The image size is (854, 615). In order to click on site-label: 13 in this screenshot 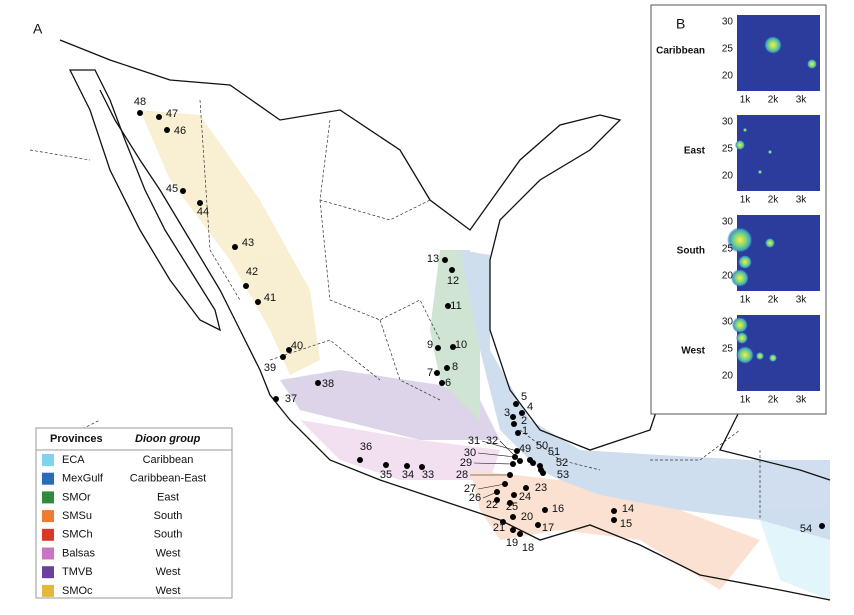, I will do `click(433, 259)`.